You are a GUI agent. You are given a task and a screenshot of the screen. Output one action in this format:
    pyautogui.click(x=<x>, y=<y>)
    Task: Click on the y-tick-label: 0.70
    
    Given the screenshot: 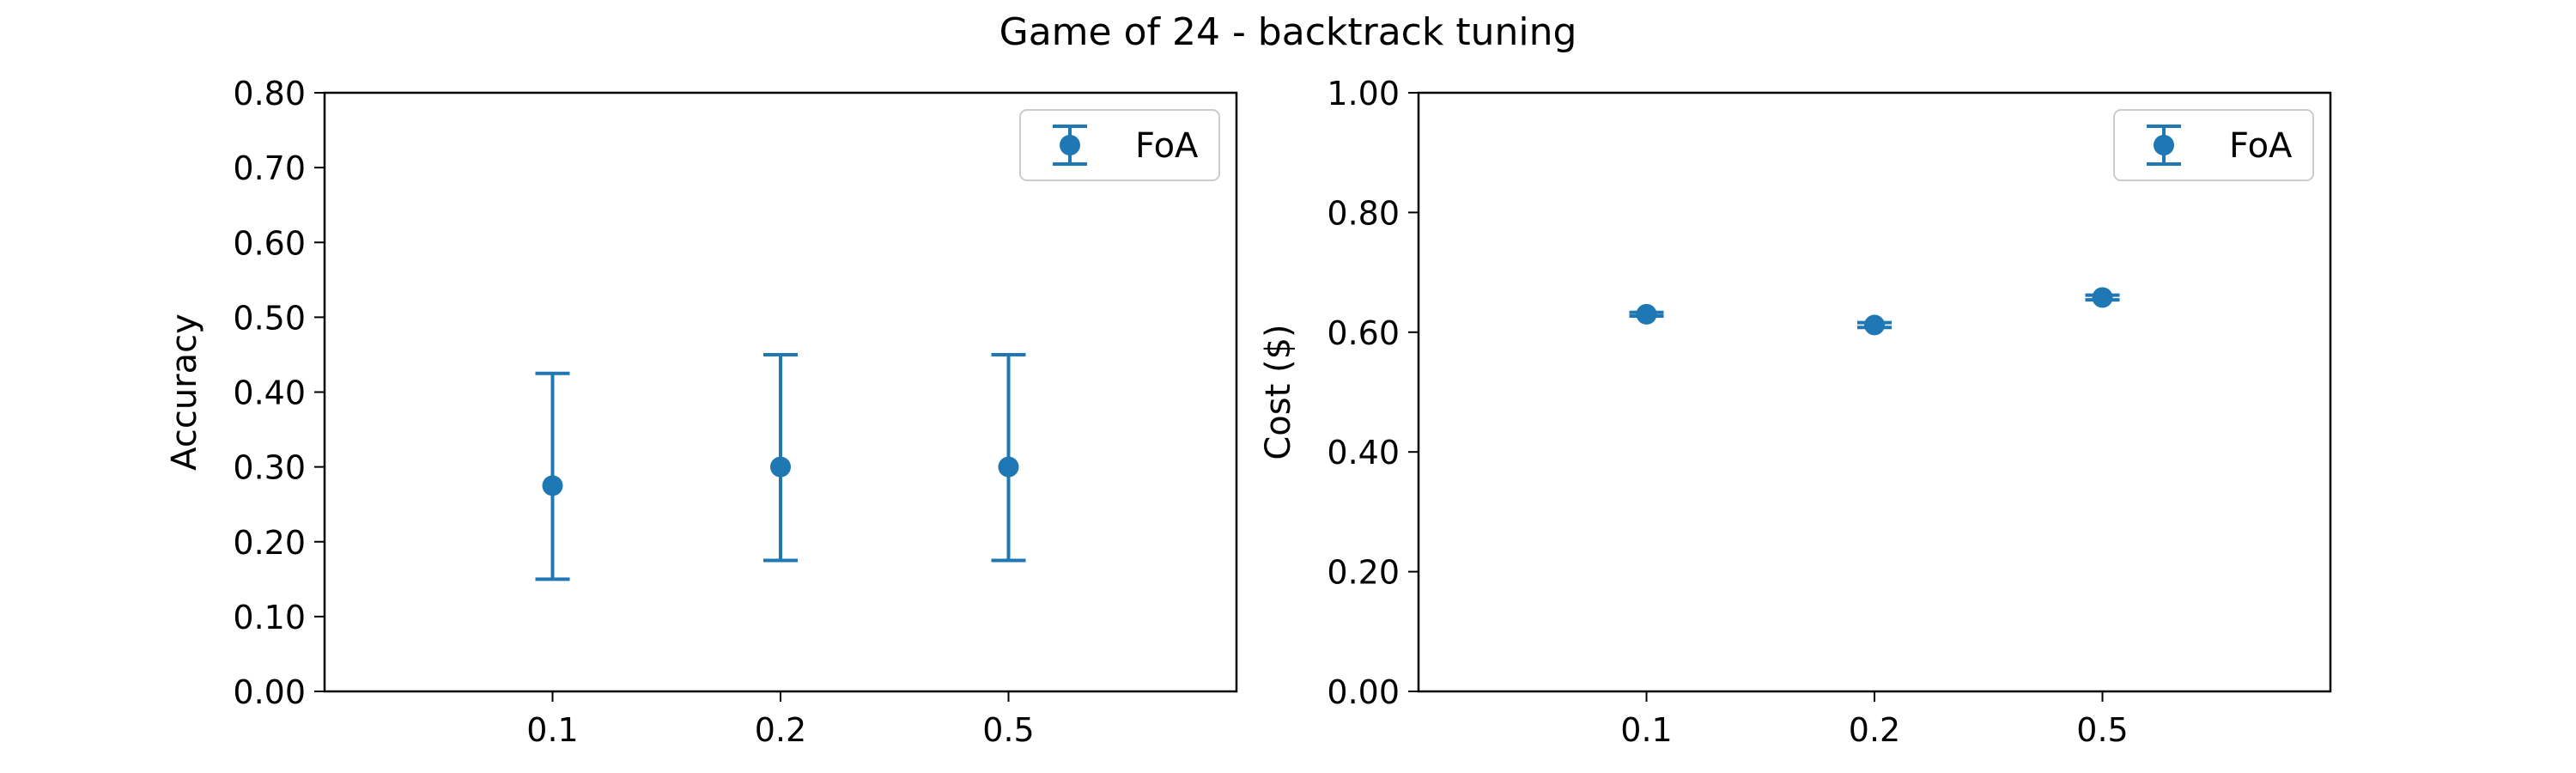 What is the action you would take?
    pyautogui.click(x=269, y=168)
    